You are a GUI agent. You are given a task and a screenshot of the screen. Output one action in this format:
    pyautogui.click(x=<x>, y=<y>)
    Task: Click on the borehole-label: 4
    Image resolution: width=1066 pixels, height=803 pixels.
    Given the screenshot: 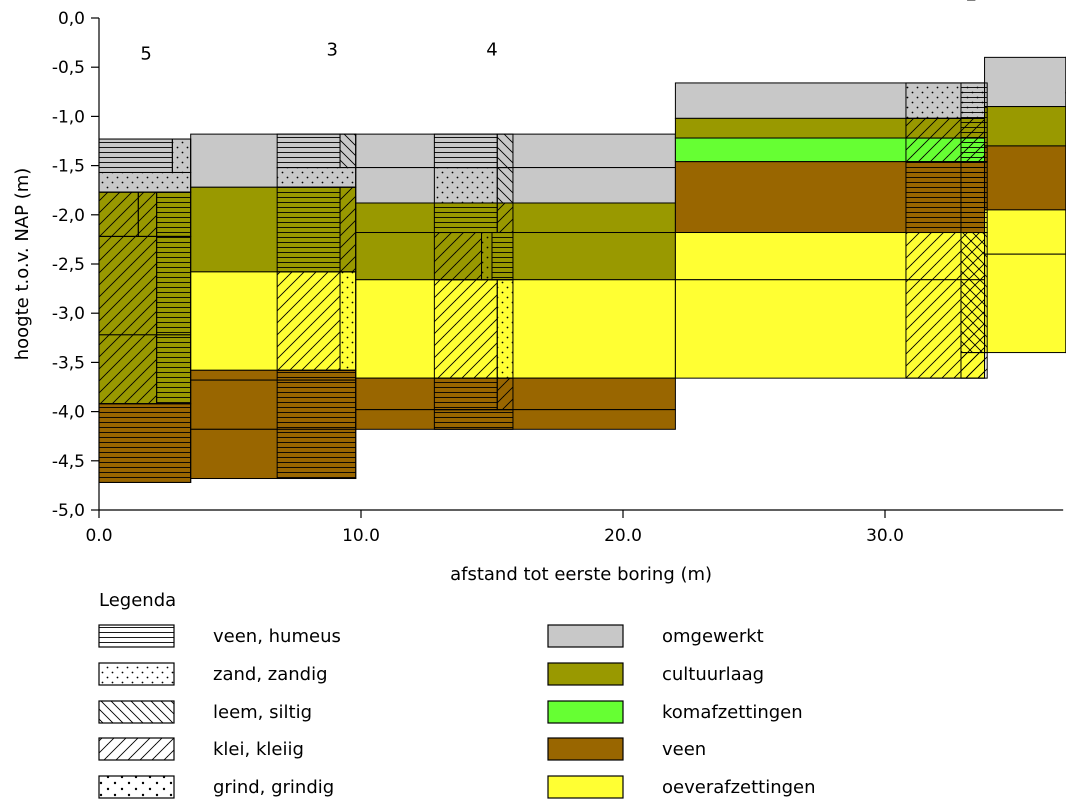 What is the action you would take?
    pyautogui.click(x=491, y=49)
    